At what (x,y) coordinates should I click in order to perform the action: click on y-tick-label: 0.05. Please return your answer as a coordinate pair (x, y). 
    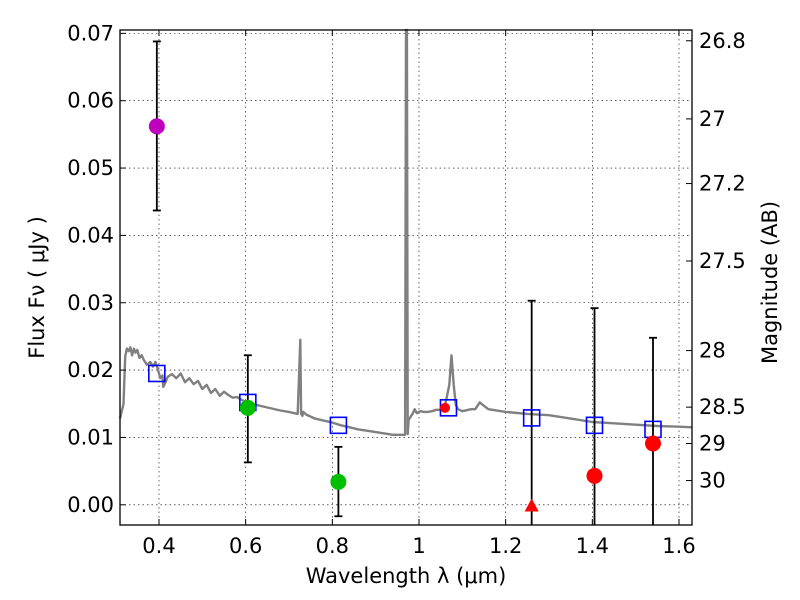
    Looking at the image, I should click on (90, 168).